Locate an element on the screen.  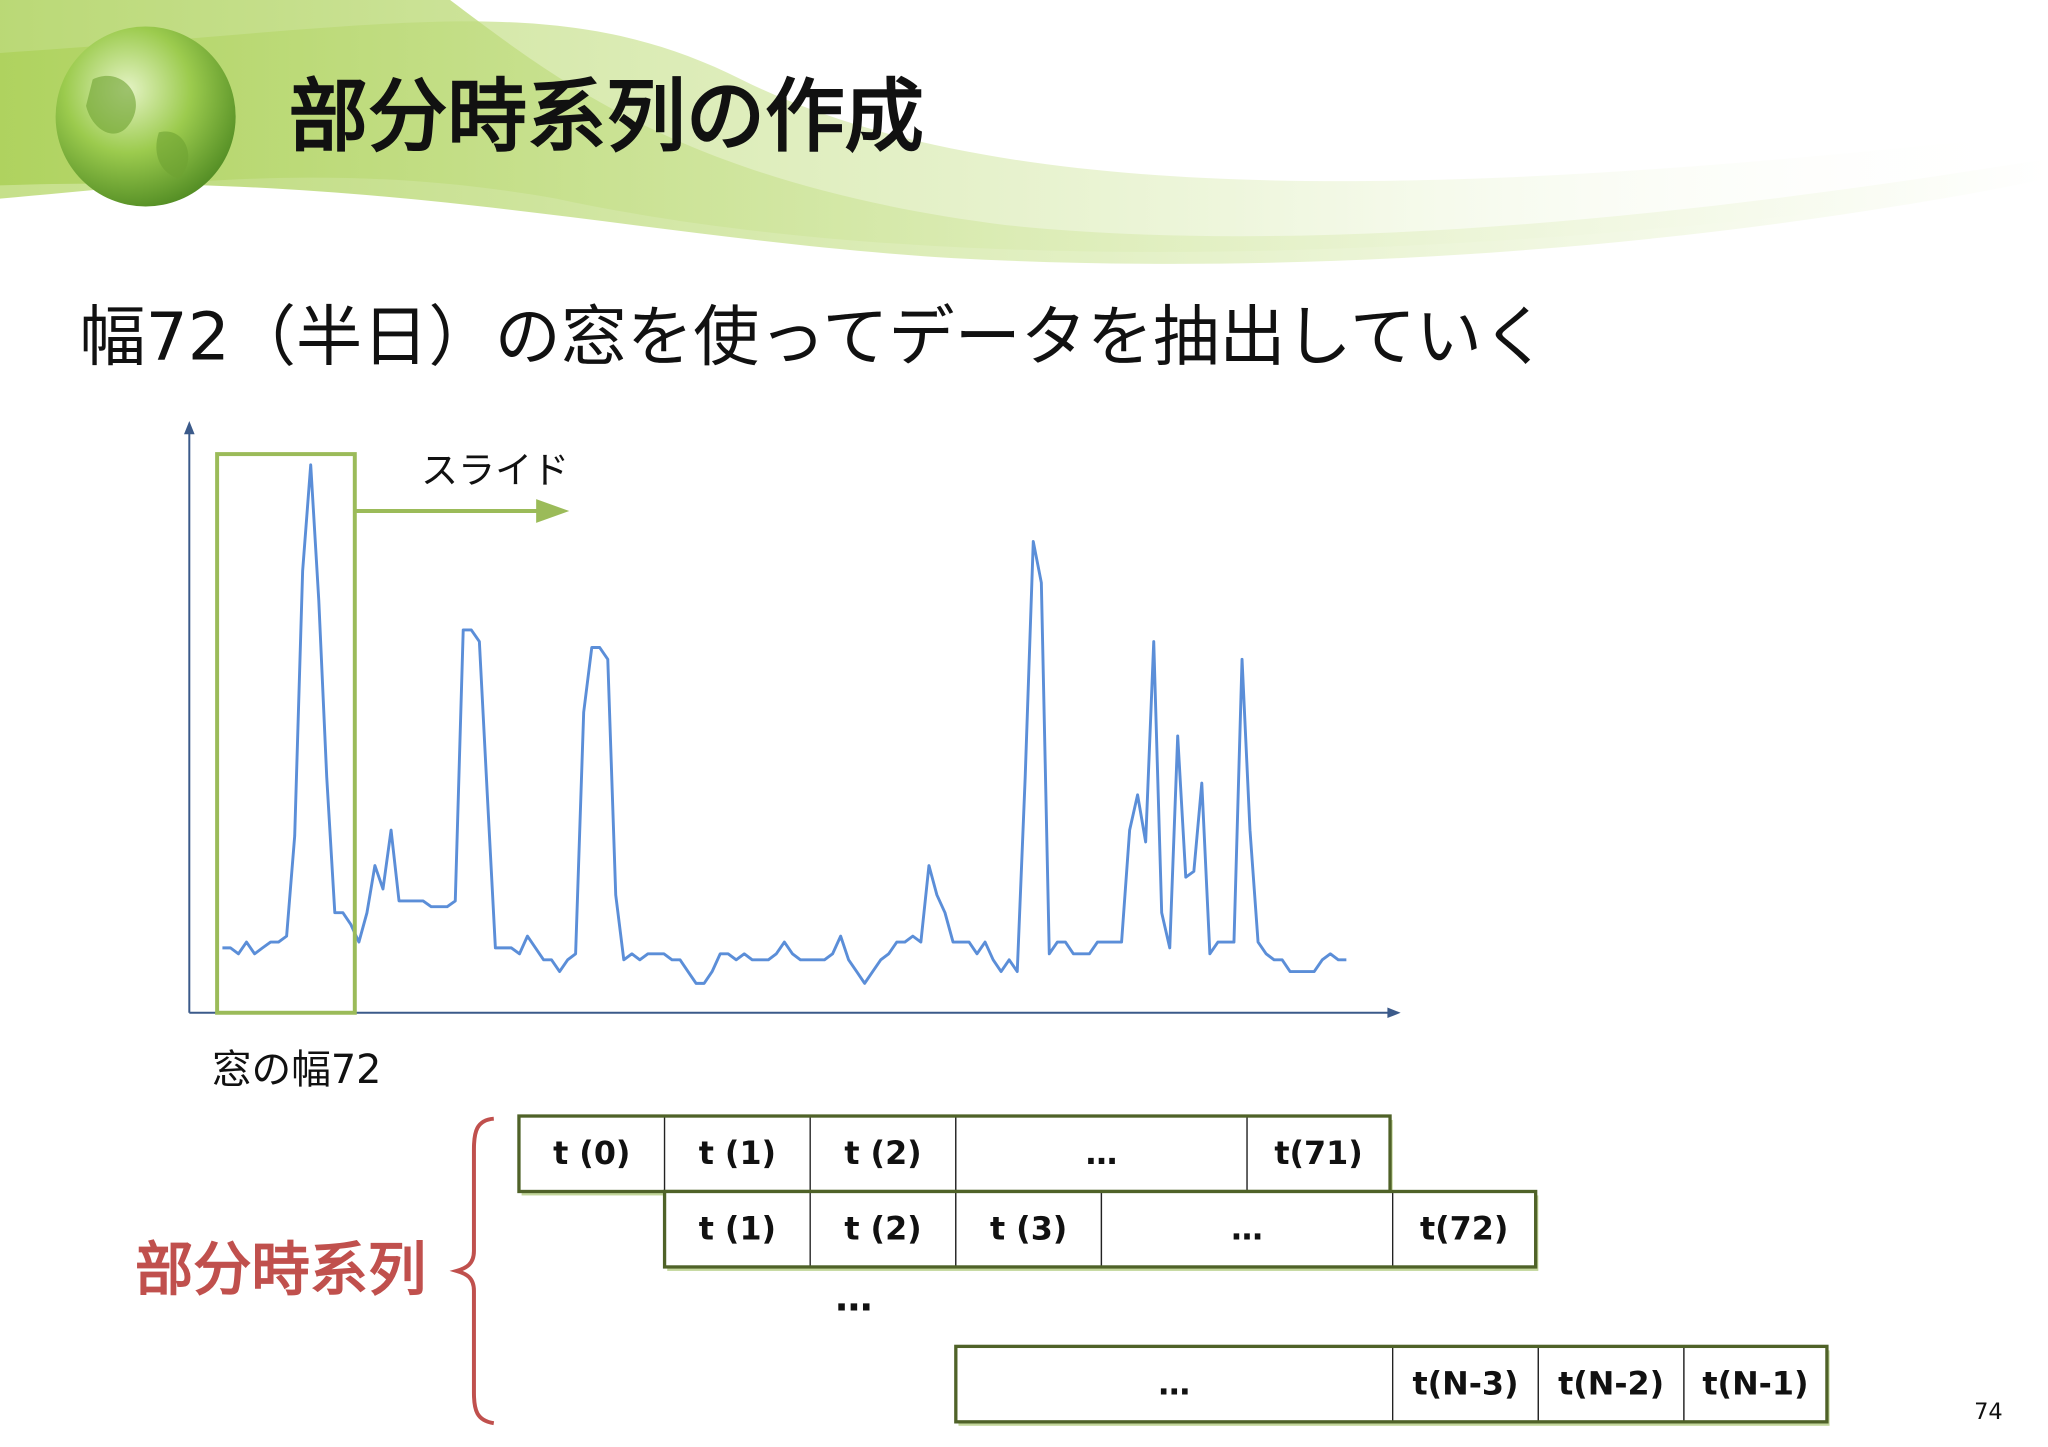
globe is located at coordinates (145, 116).